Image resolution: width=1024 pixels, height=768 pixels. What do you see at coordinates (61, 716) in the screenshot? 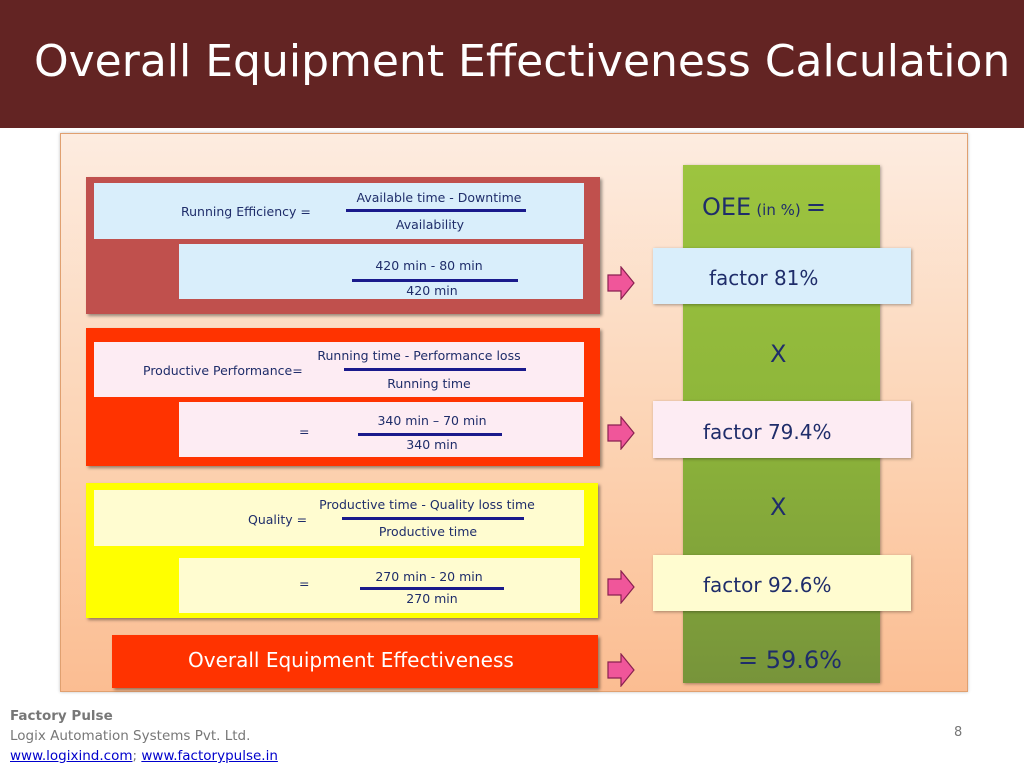
I see `footer-brand: Factory Pulse` at bounding box center [61, 716].